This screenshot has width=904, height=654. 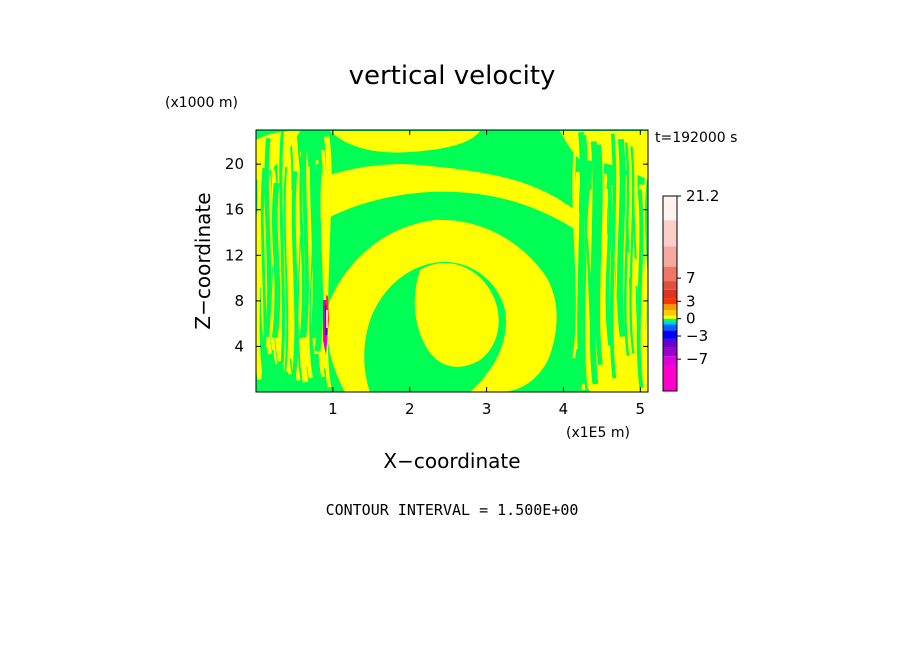 What do you see at coordinates (487, 409) in the screenshot?
I see `x-tick-label: 3` at bounding box center [487, 409].